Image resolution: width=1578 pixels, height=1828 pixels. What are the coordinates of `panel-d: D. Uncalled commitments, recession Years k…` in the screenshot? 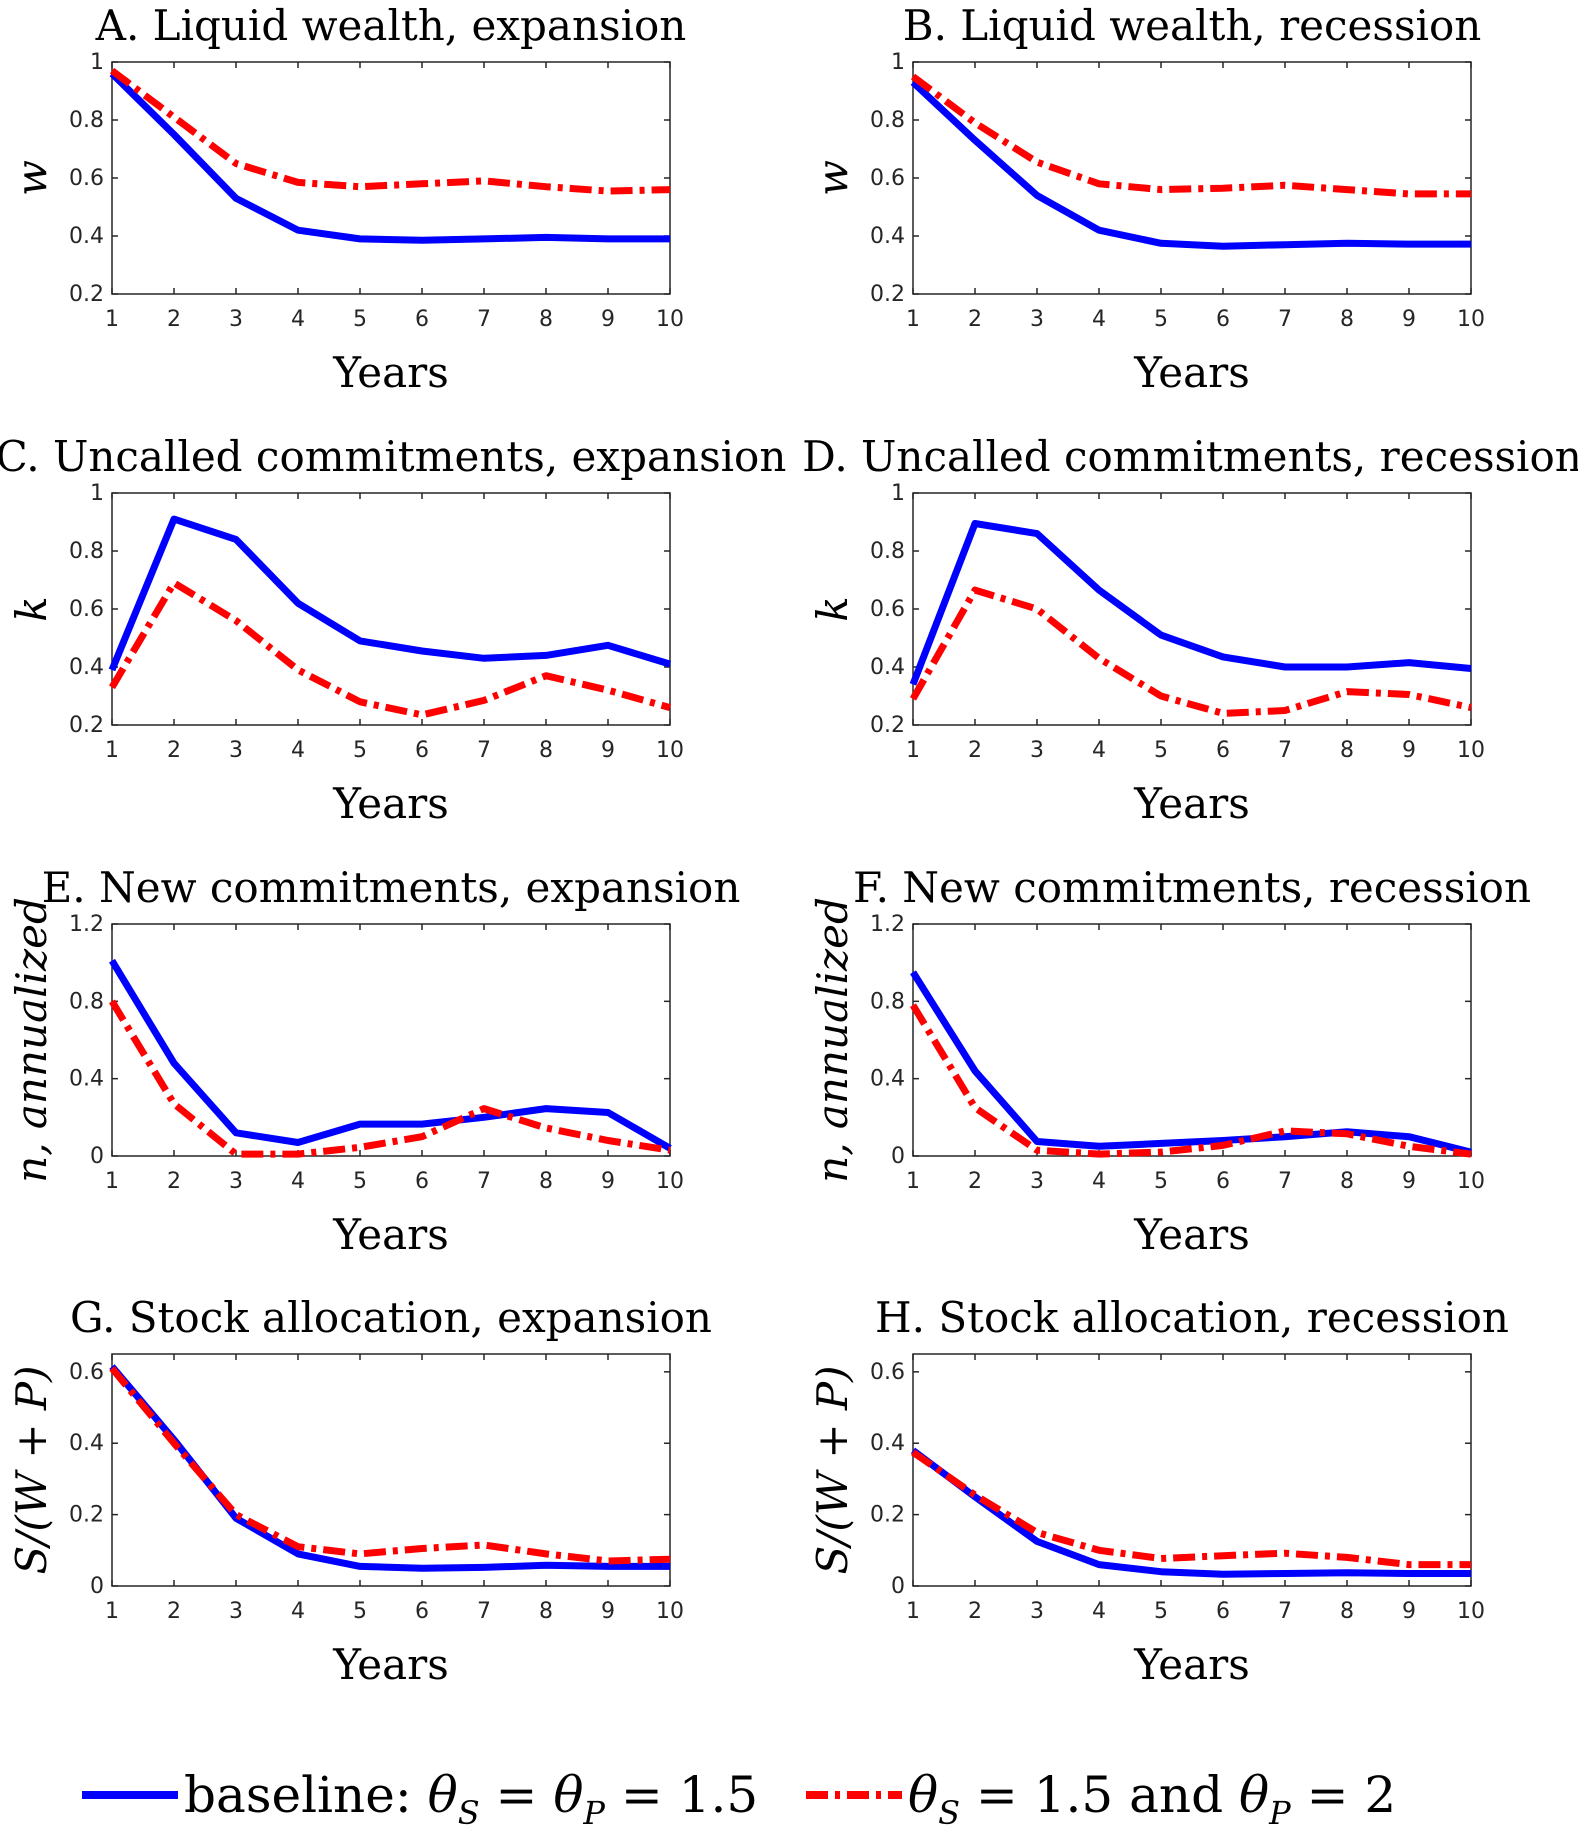 It's located at (1190, 630).